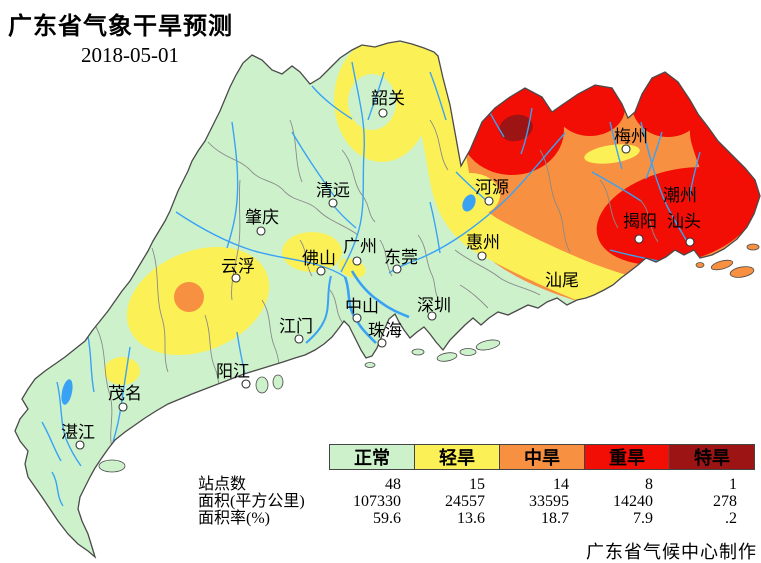 The image size is (761, 563). I want to click on stats-value: 33595, so click(549, 501).